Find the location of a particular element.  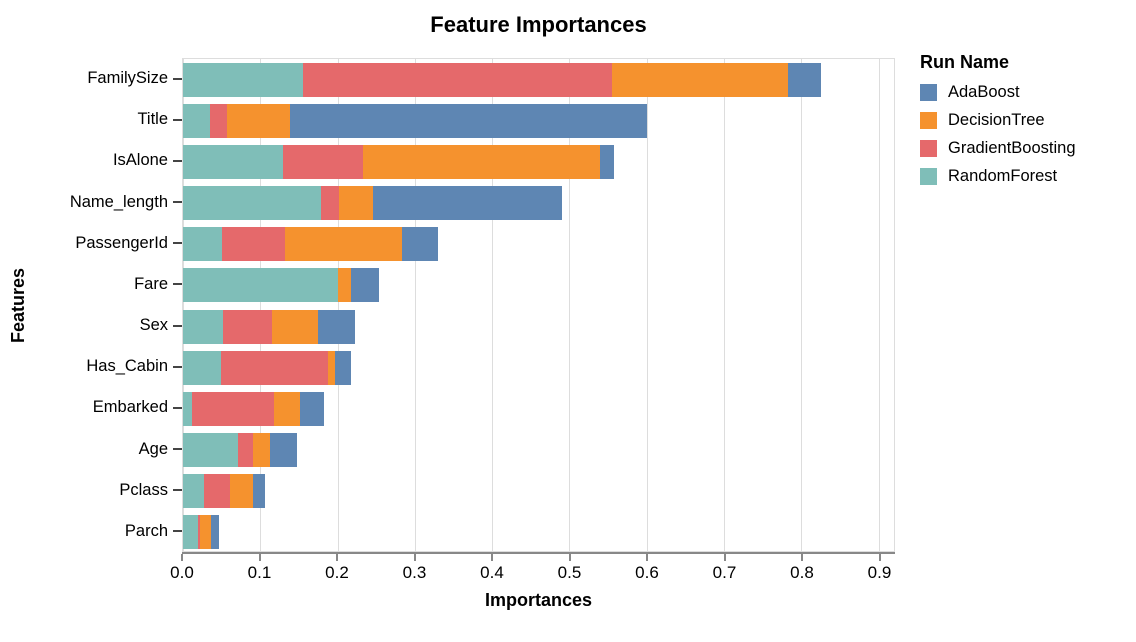

legend-title: Run Name is located at coordinates (965, 62).